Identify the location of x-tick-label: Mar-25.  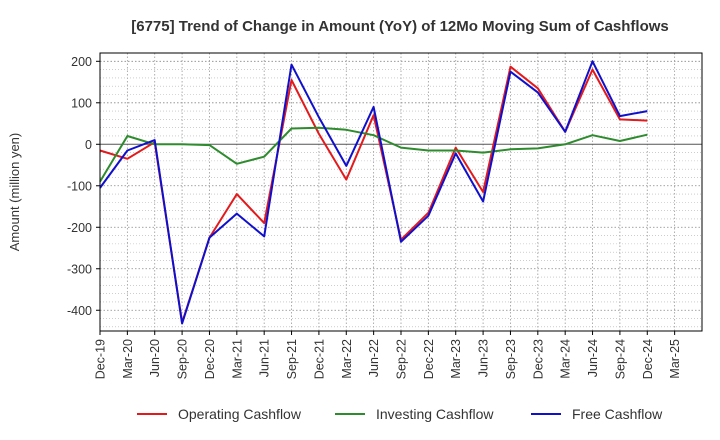
(675, 359).